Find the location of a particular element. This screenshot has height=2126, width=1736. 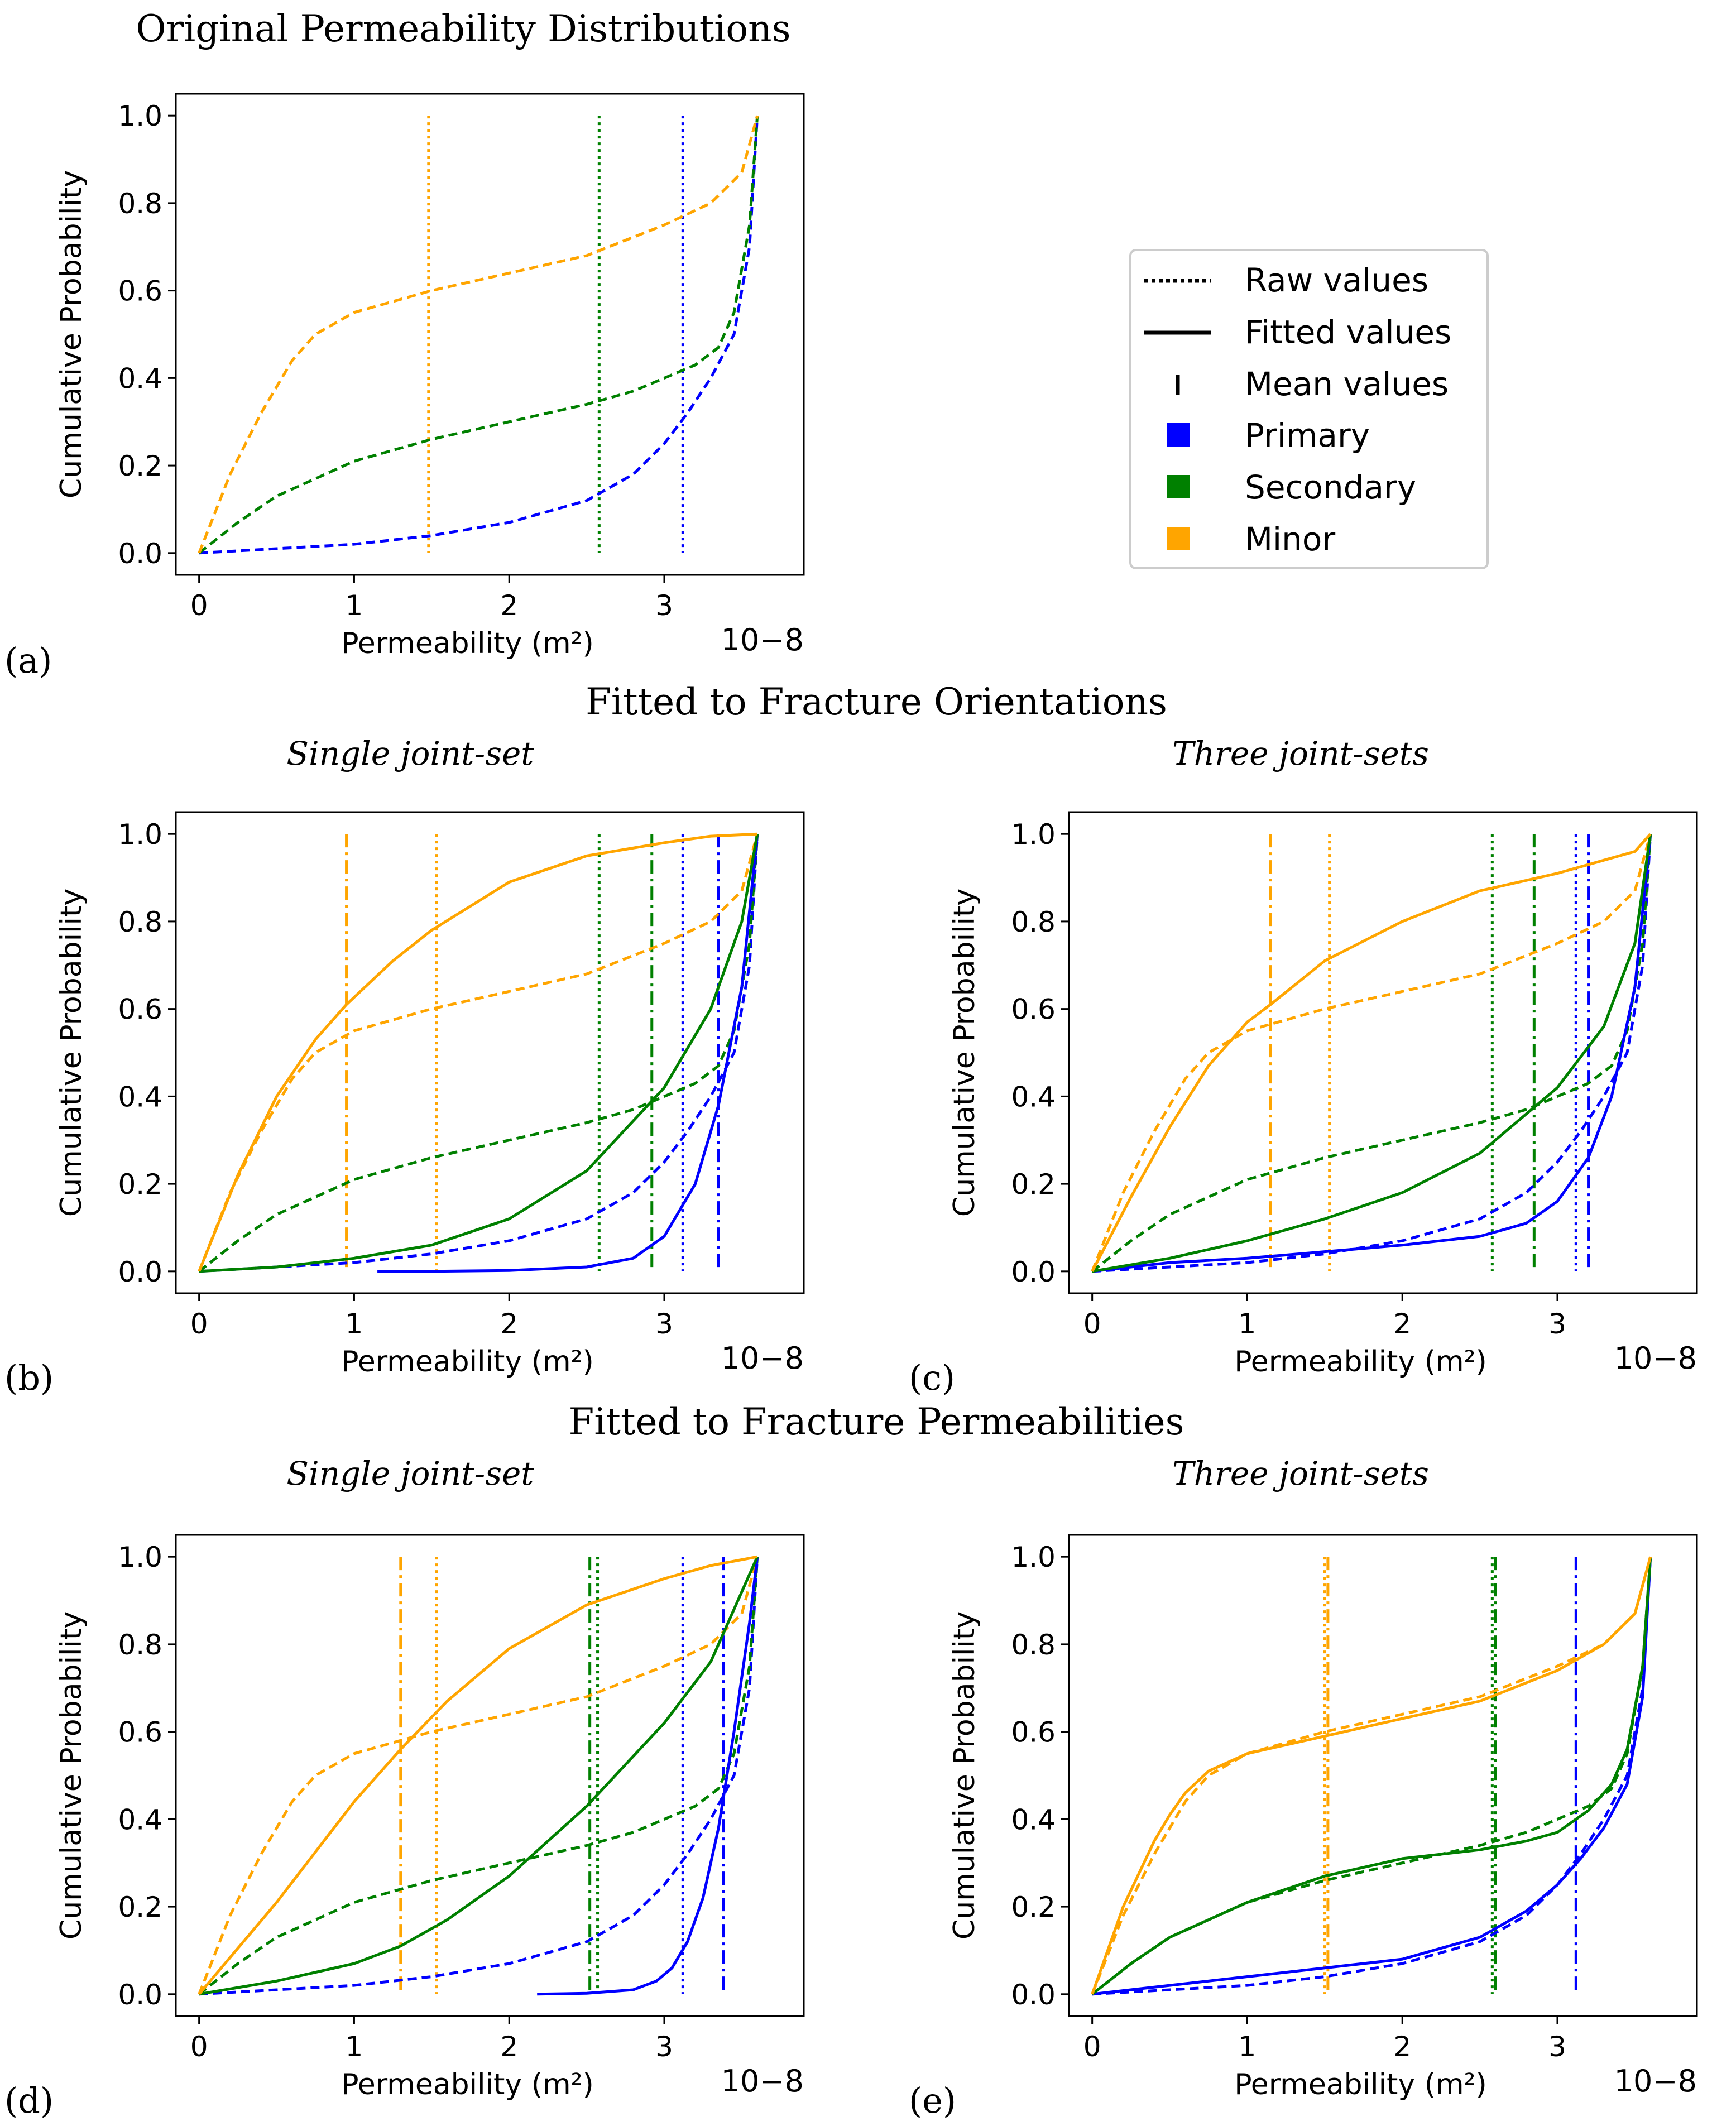

chart-5-y-tick-label-5: 1.0 is located at coordinates (1033, 1557).